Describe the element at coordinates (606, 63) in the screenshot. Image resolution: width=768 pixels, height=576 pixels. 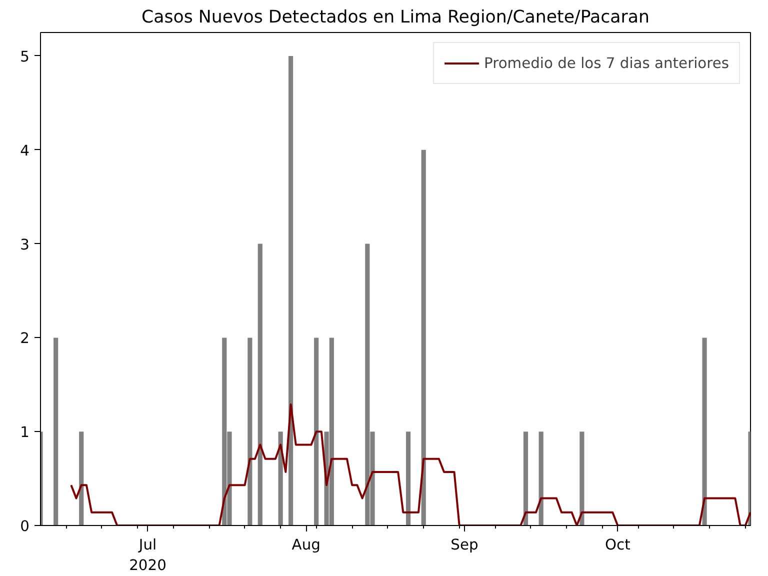
I see `legend-label: Promedio de los 7 dias anteriores` at that location.